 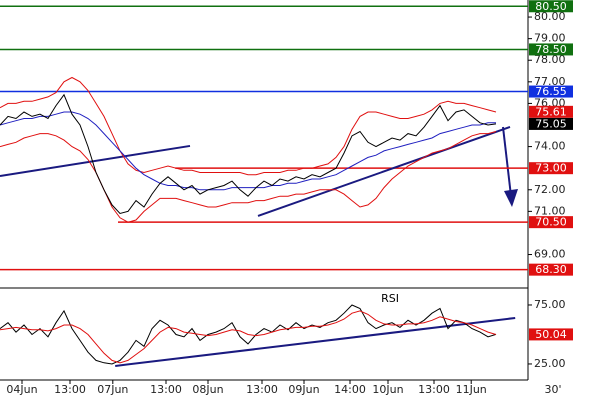 What do you see at coordinates (550, 254) in the screenshot?
I see `y-tick-label: 69.00` at bounding box center [550, 254].